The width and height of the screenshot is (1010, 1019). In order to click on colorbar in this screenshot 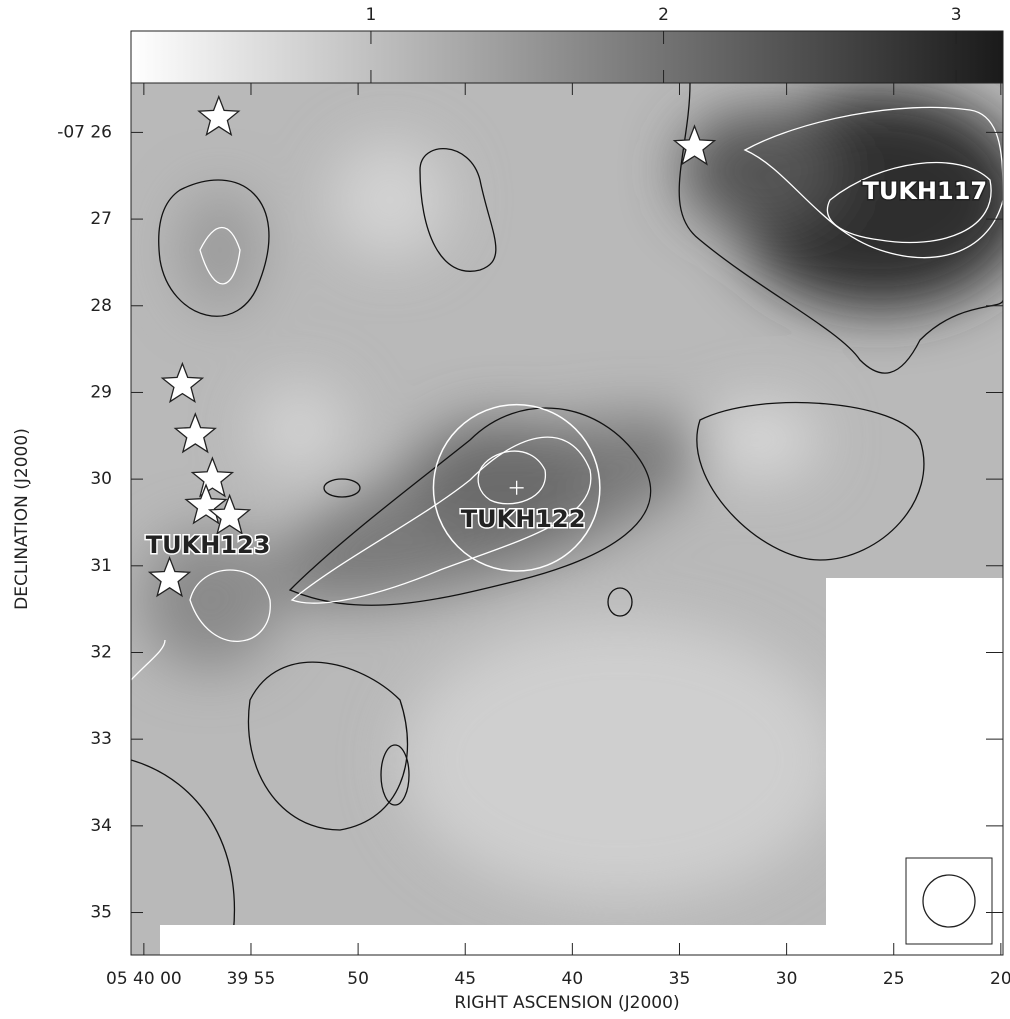, I will do `click(567, 57)`.